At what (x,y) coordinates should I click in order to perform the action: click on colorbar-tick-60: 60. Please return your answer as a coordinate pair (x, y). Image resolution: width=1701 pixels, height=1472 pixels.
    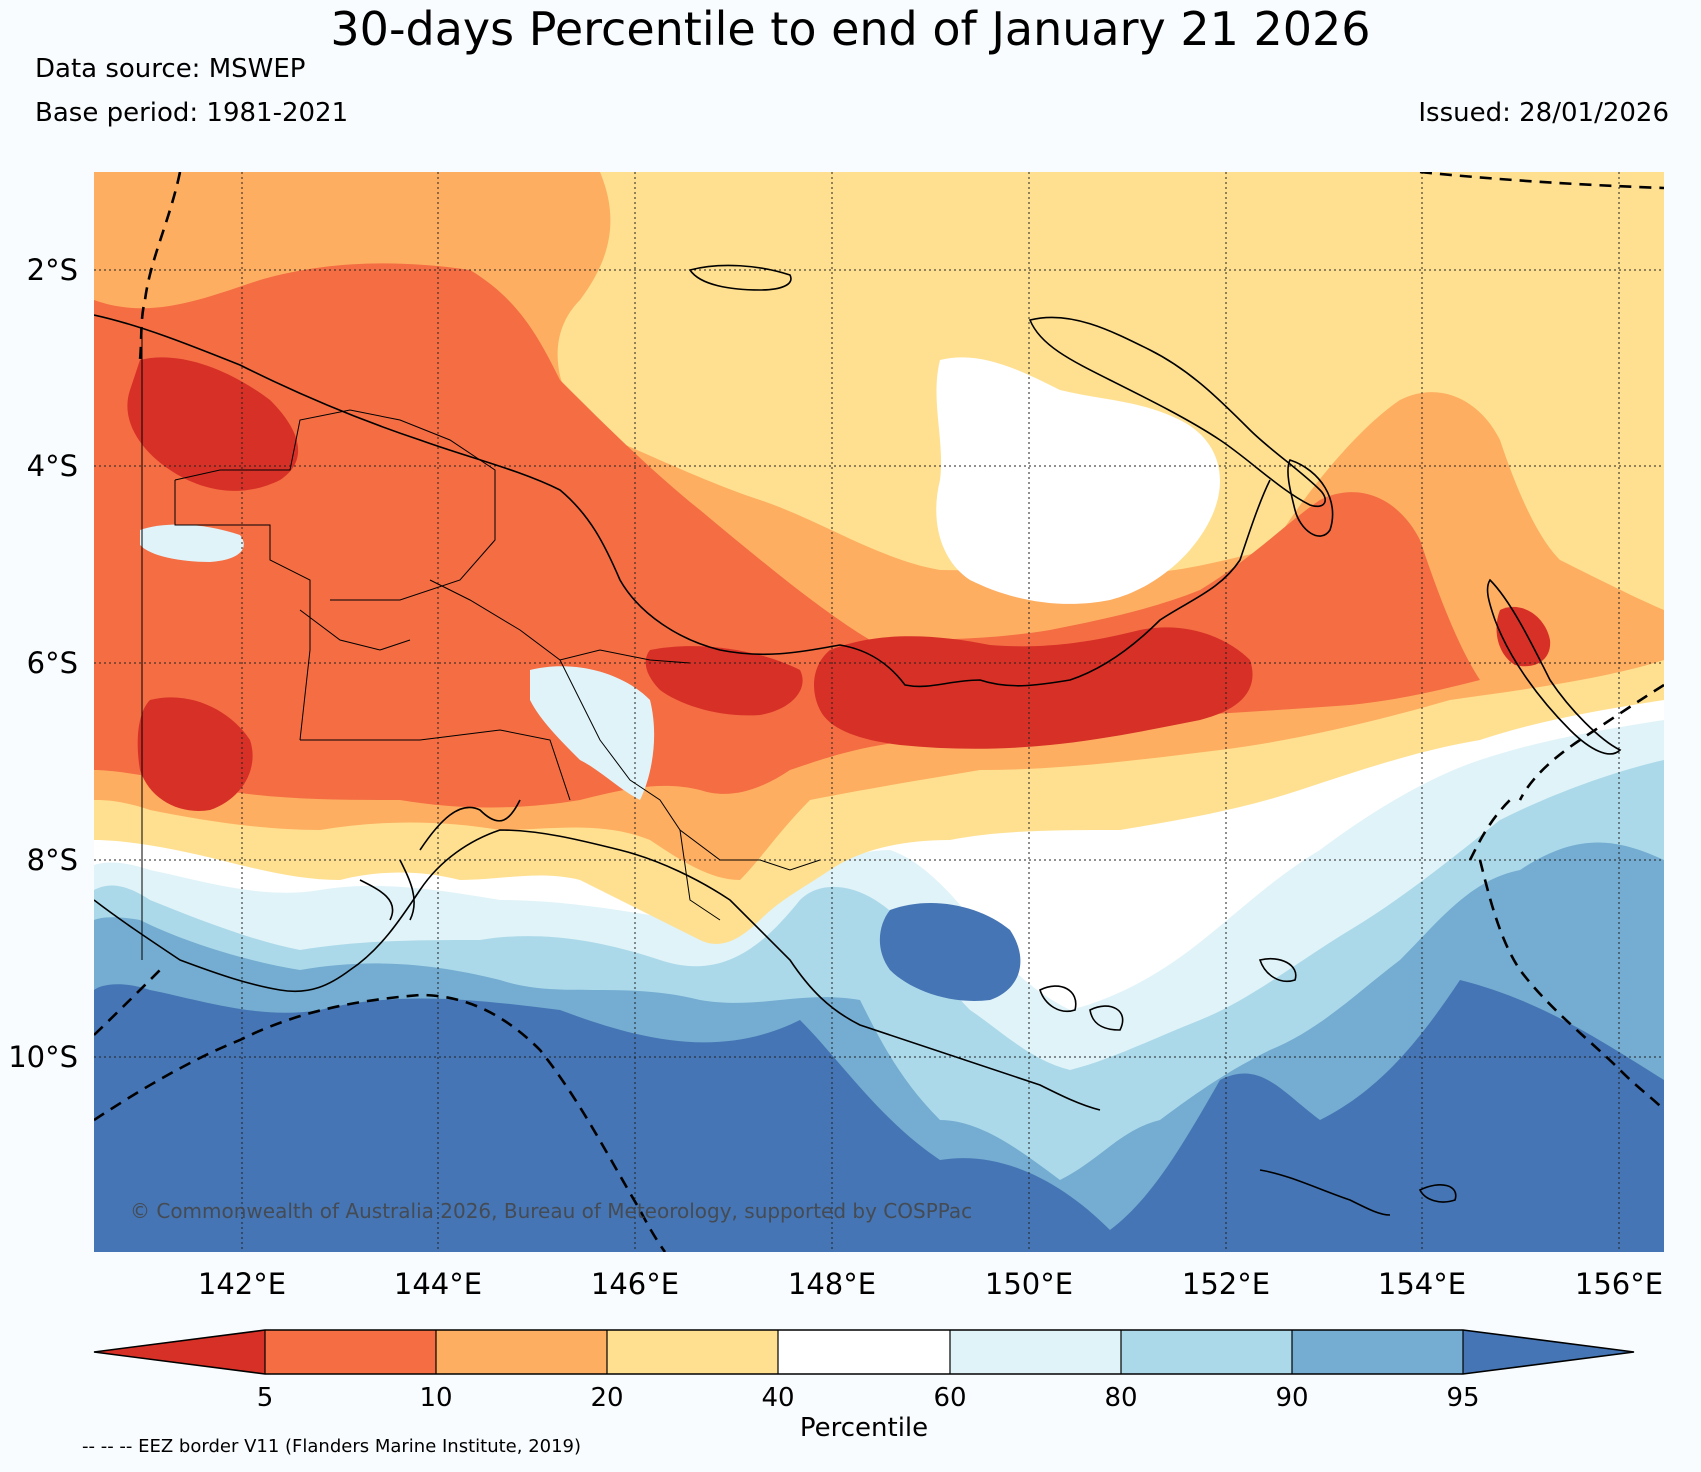
    Looking at the image, I should click on (949, 1398).